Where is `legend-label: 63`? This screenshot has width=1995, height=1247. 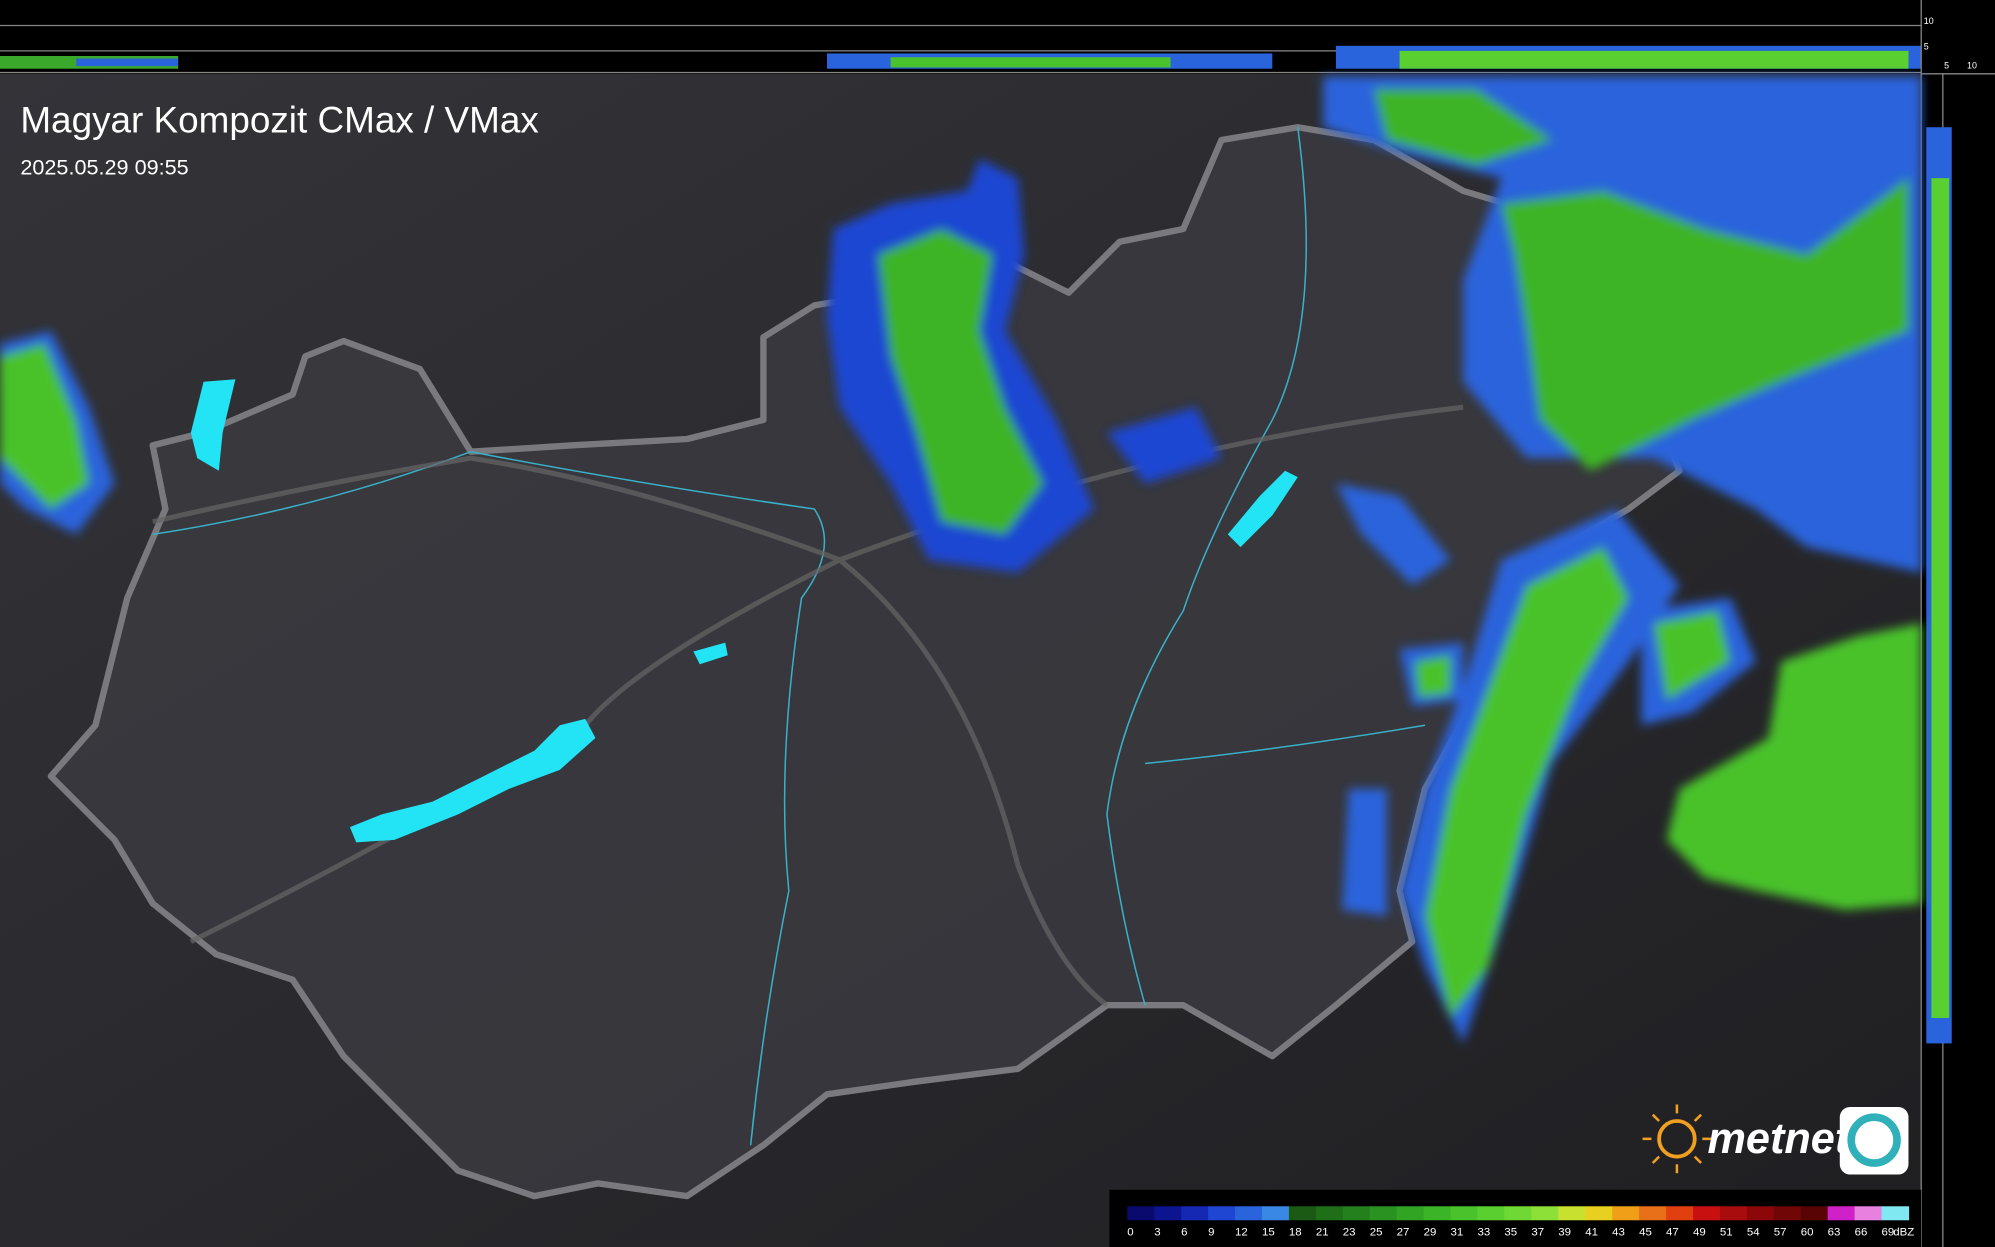
legend-label: 63 is located at coordinates (1834, 1233).